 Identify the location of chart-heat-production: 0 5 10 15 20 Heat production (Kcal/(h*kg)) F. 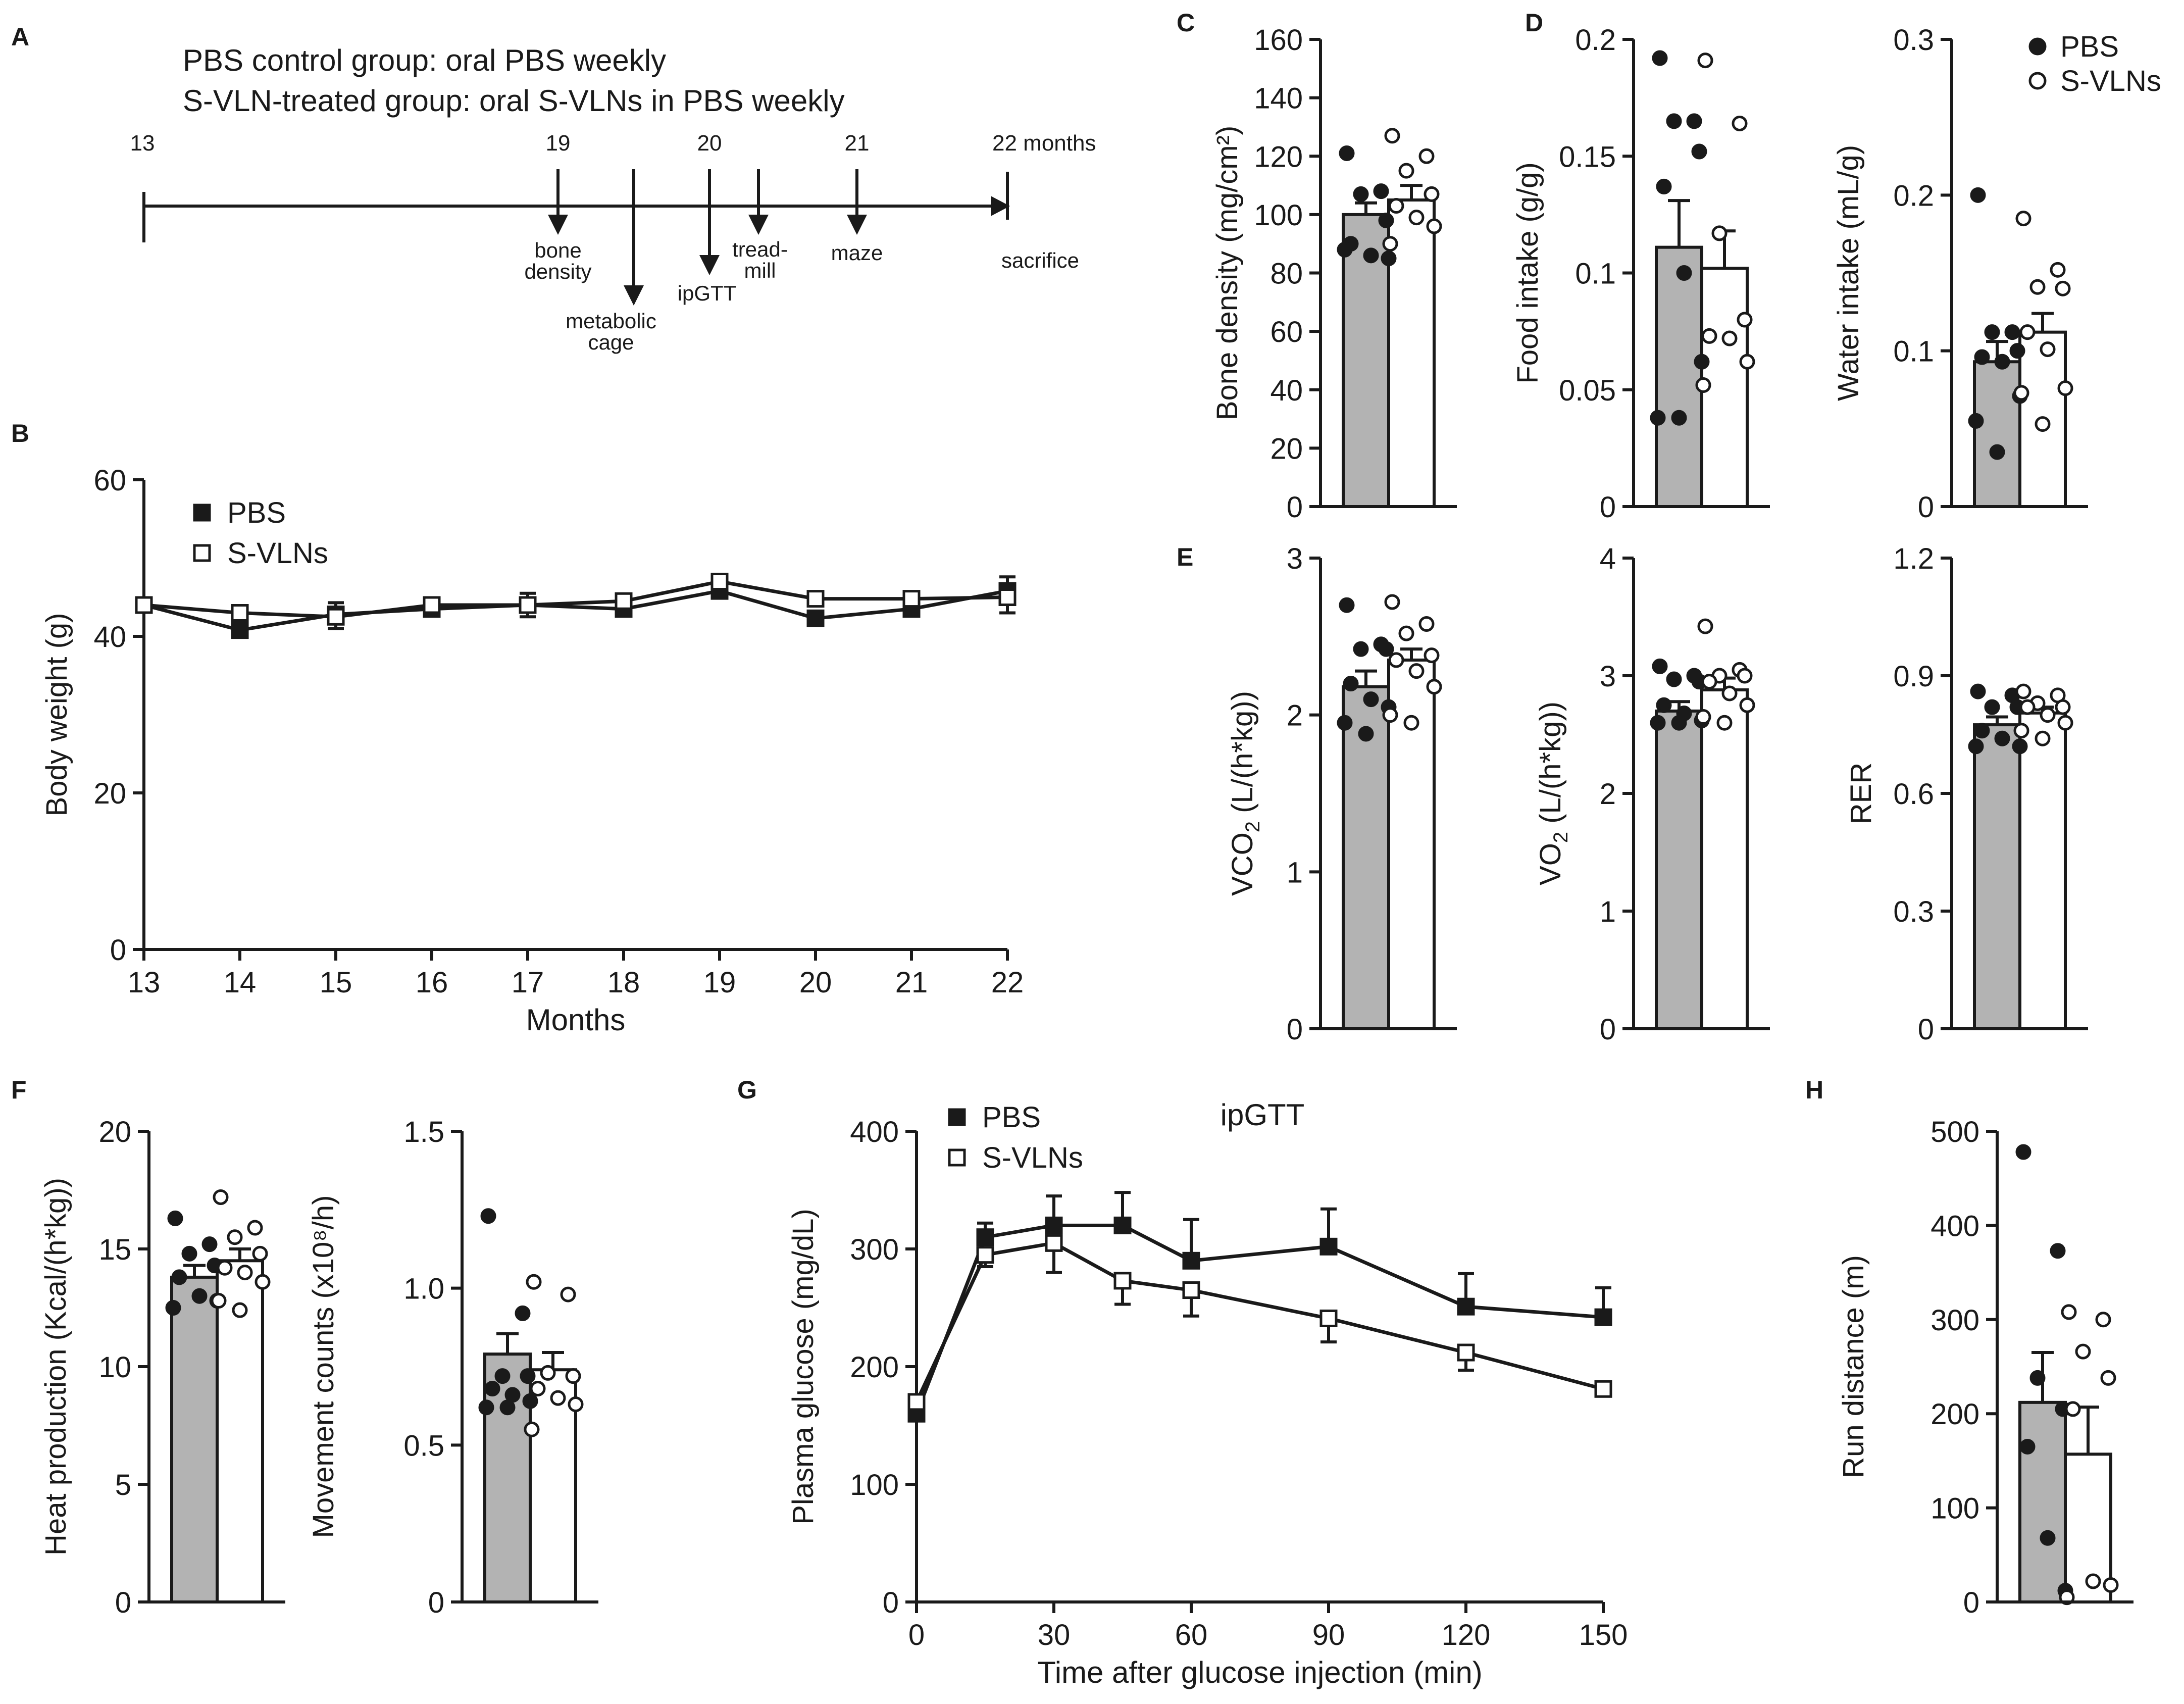
(148, 1347).